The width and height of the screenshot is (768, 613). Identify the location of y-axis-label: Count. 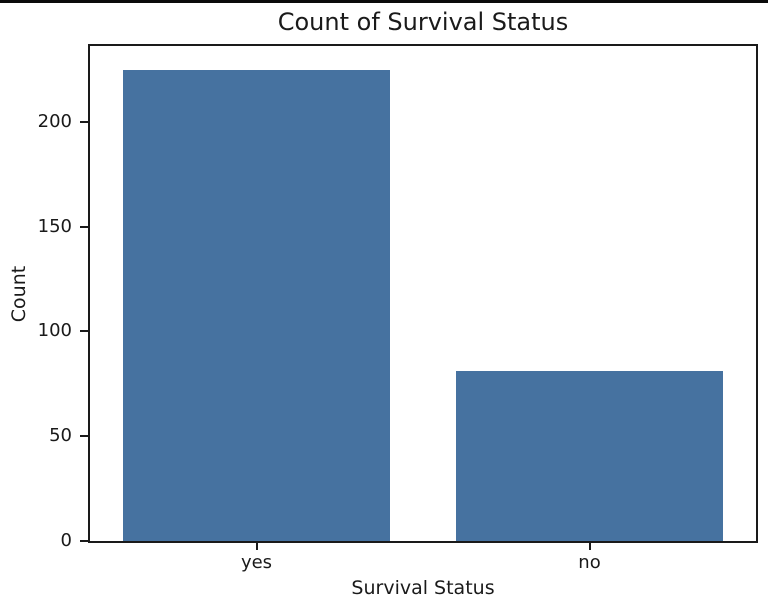
(19, 294).